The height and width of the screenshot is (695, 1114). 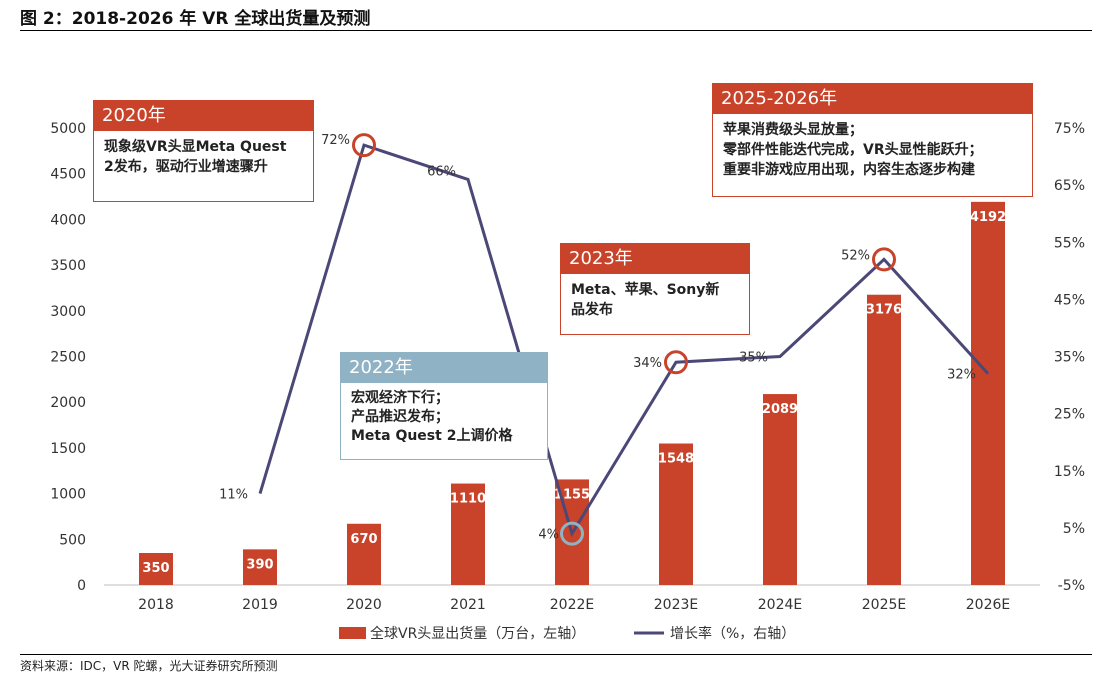 I want to click on growth-rate-label: 11%, so click(x=233, y=495).